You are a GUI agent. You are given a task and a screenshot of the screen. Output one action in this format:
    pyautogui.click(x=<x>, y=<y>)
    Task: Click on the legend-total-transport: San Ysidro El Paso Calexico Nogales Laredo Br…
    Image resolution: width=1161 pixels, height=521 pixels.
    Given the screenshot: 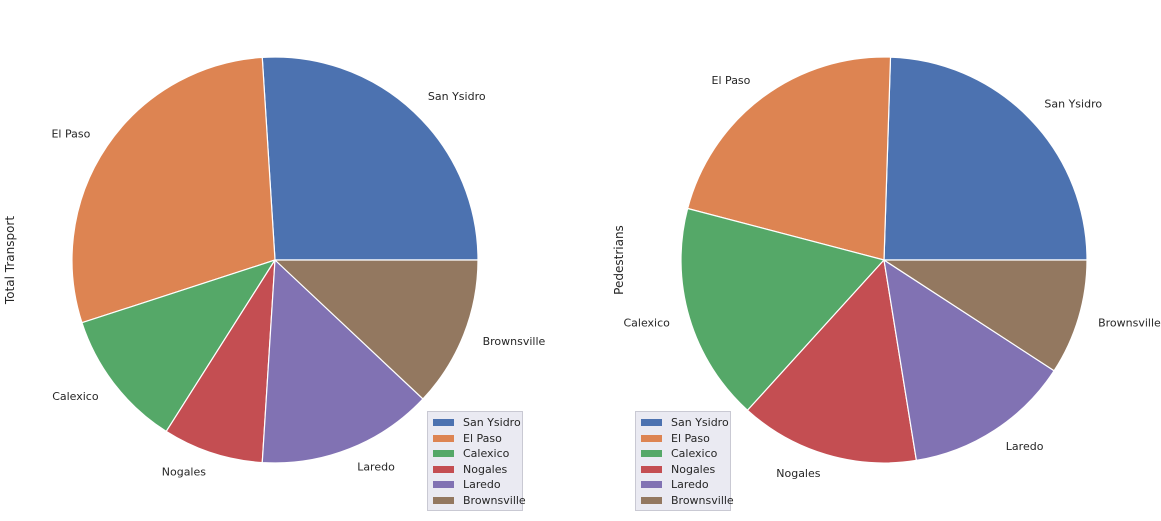 What is the action you would take?
    pyautogui.click(x=476, y=461)
    